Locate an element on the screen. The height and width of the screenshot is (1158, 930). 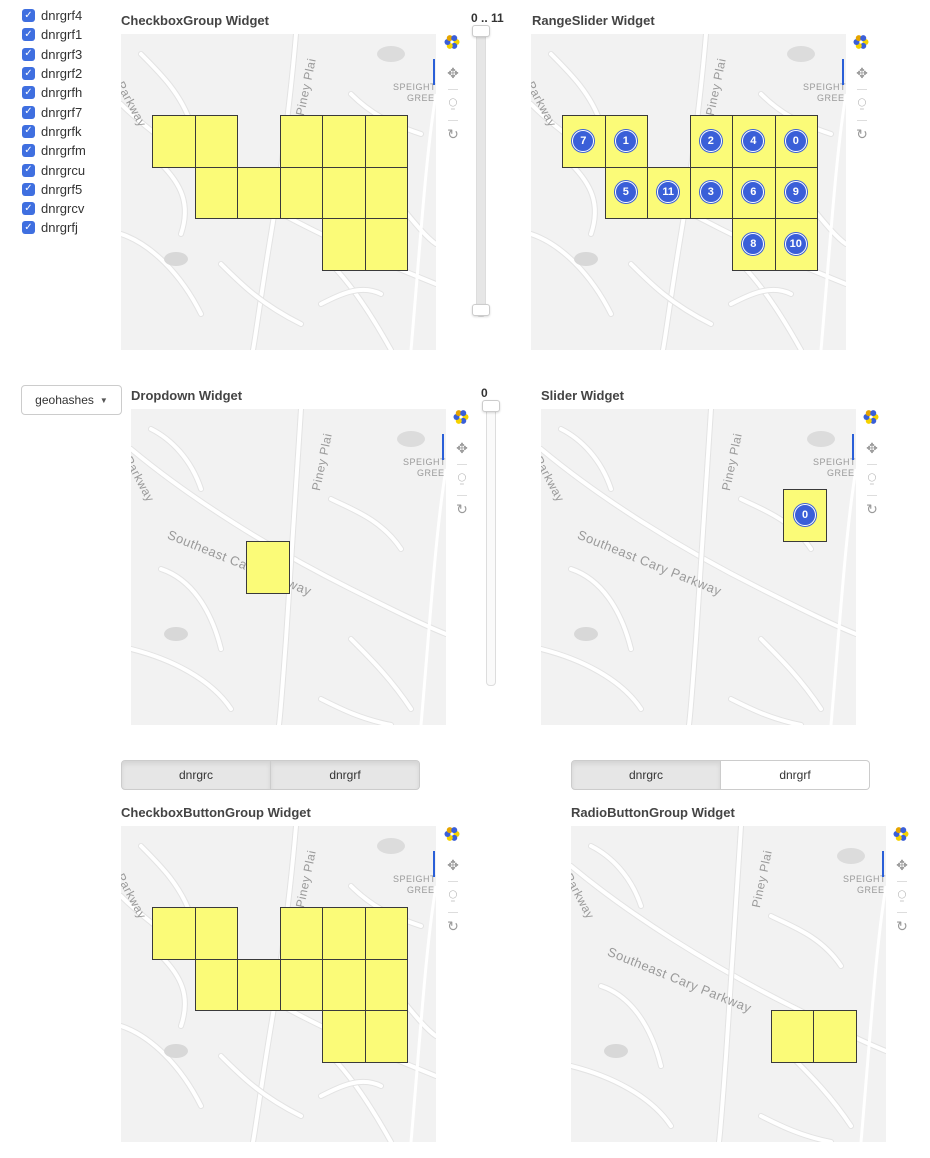
range-slider-end-handle is located at coordinates (481, 310).